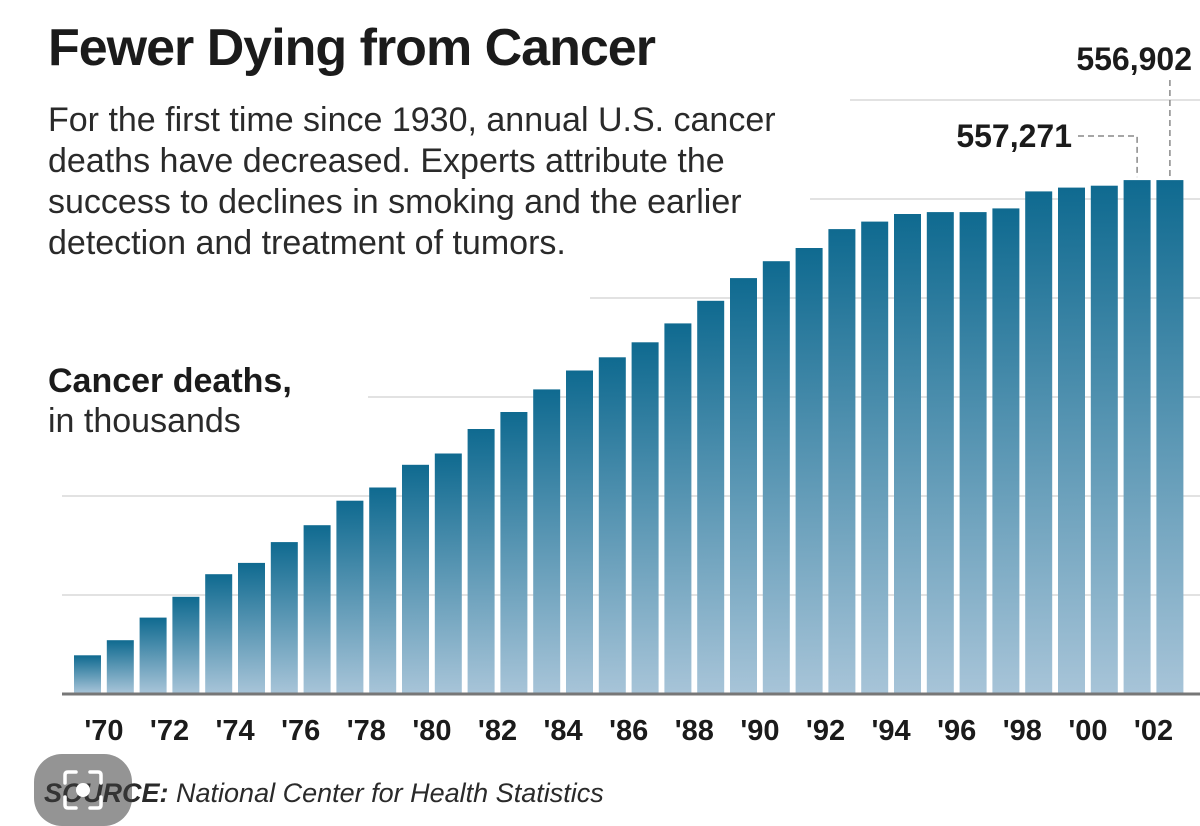 The height and width of the screenshot is (826, 1200). Describe the element at coordinates (940, 452) in the screenshot. I see `bar-1996` at that location.